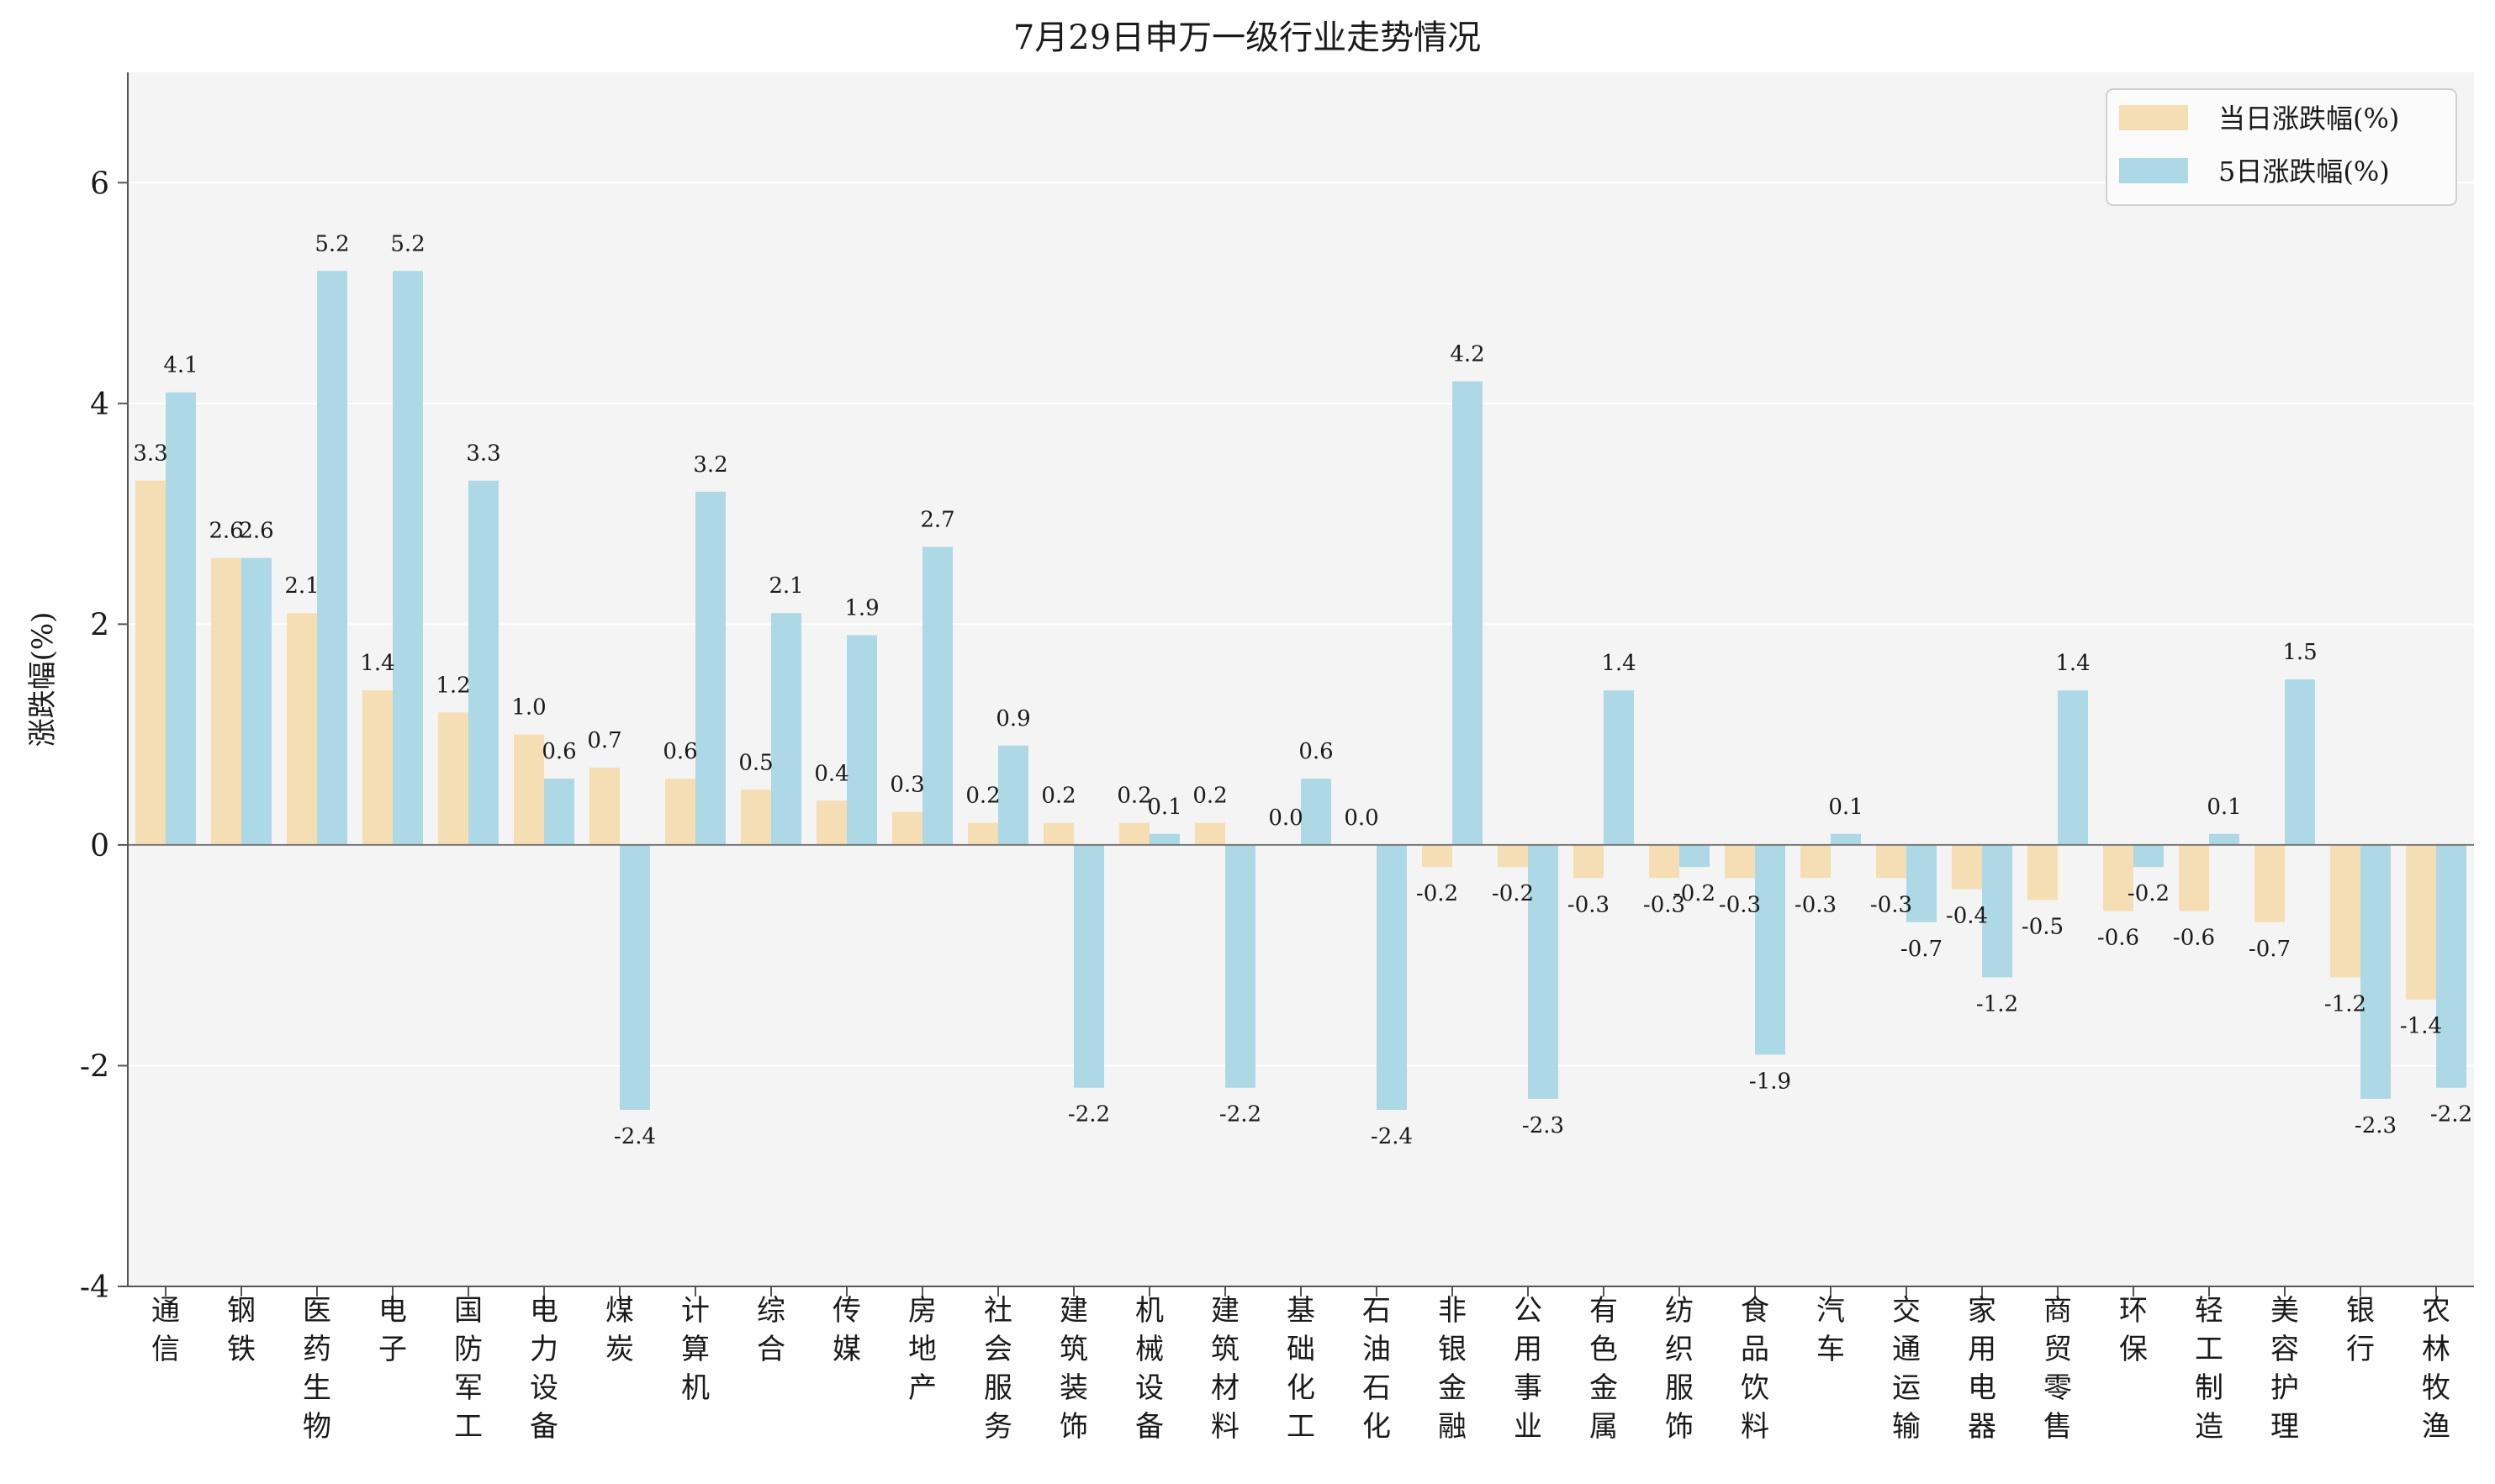 Image resolution: width=2495 pixels, height=1484 pixels. What do you see at coordinates (165, 1330) in the screenshot?
I see `category-label: 通信` at bounding box center [165, 1330].